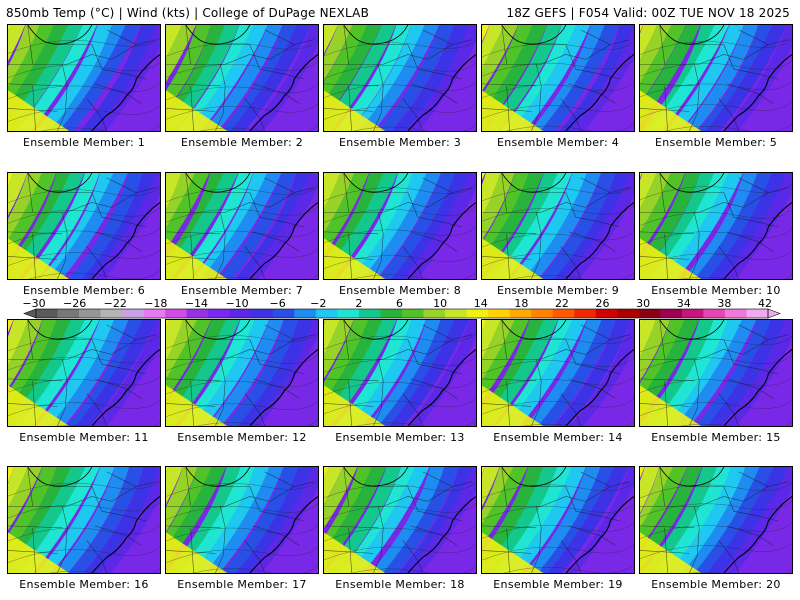  What do you see at coordinates (716, 584) in the screenshot?
I see `ensemble-member-caption: Ensemble Member: 20` at bounding box center [716, 584].